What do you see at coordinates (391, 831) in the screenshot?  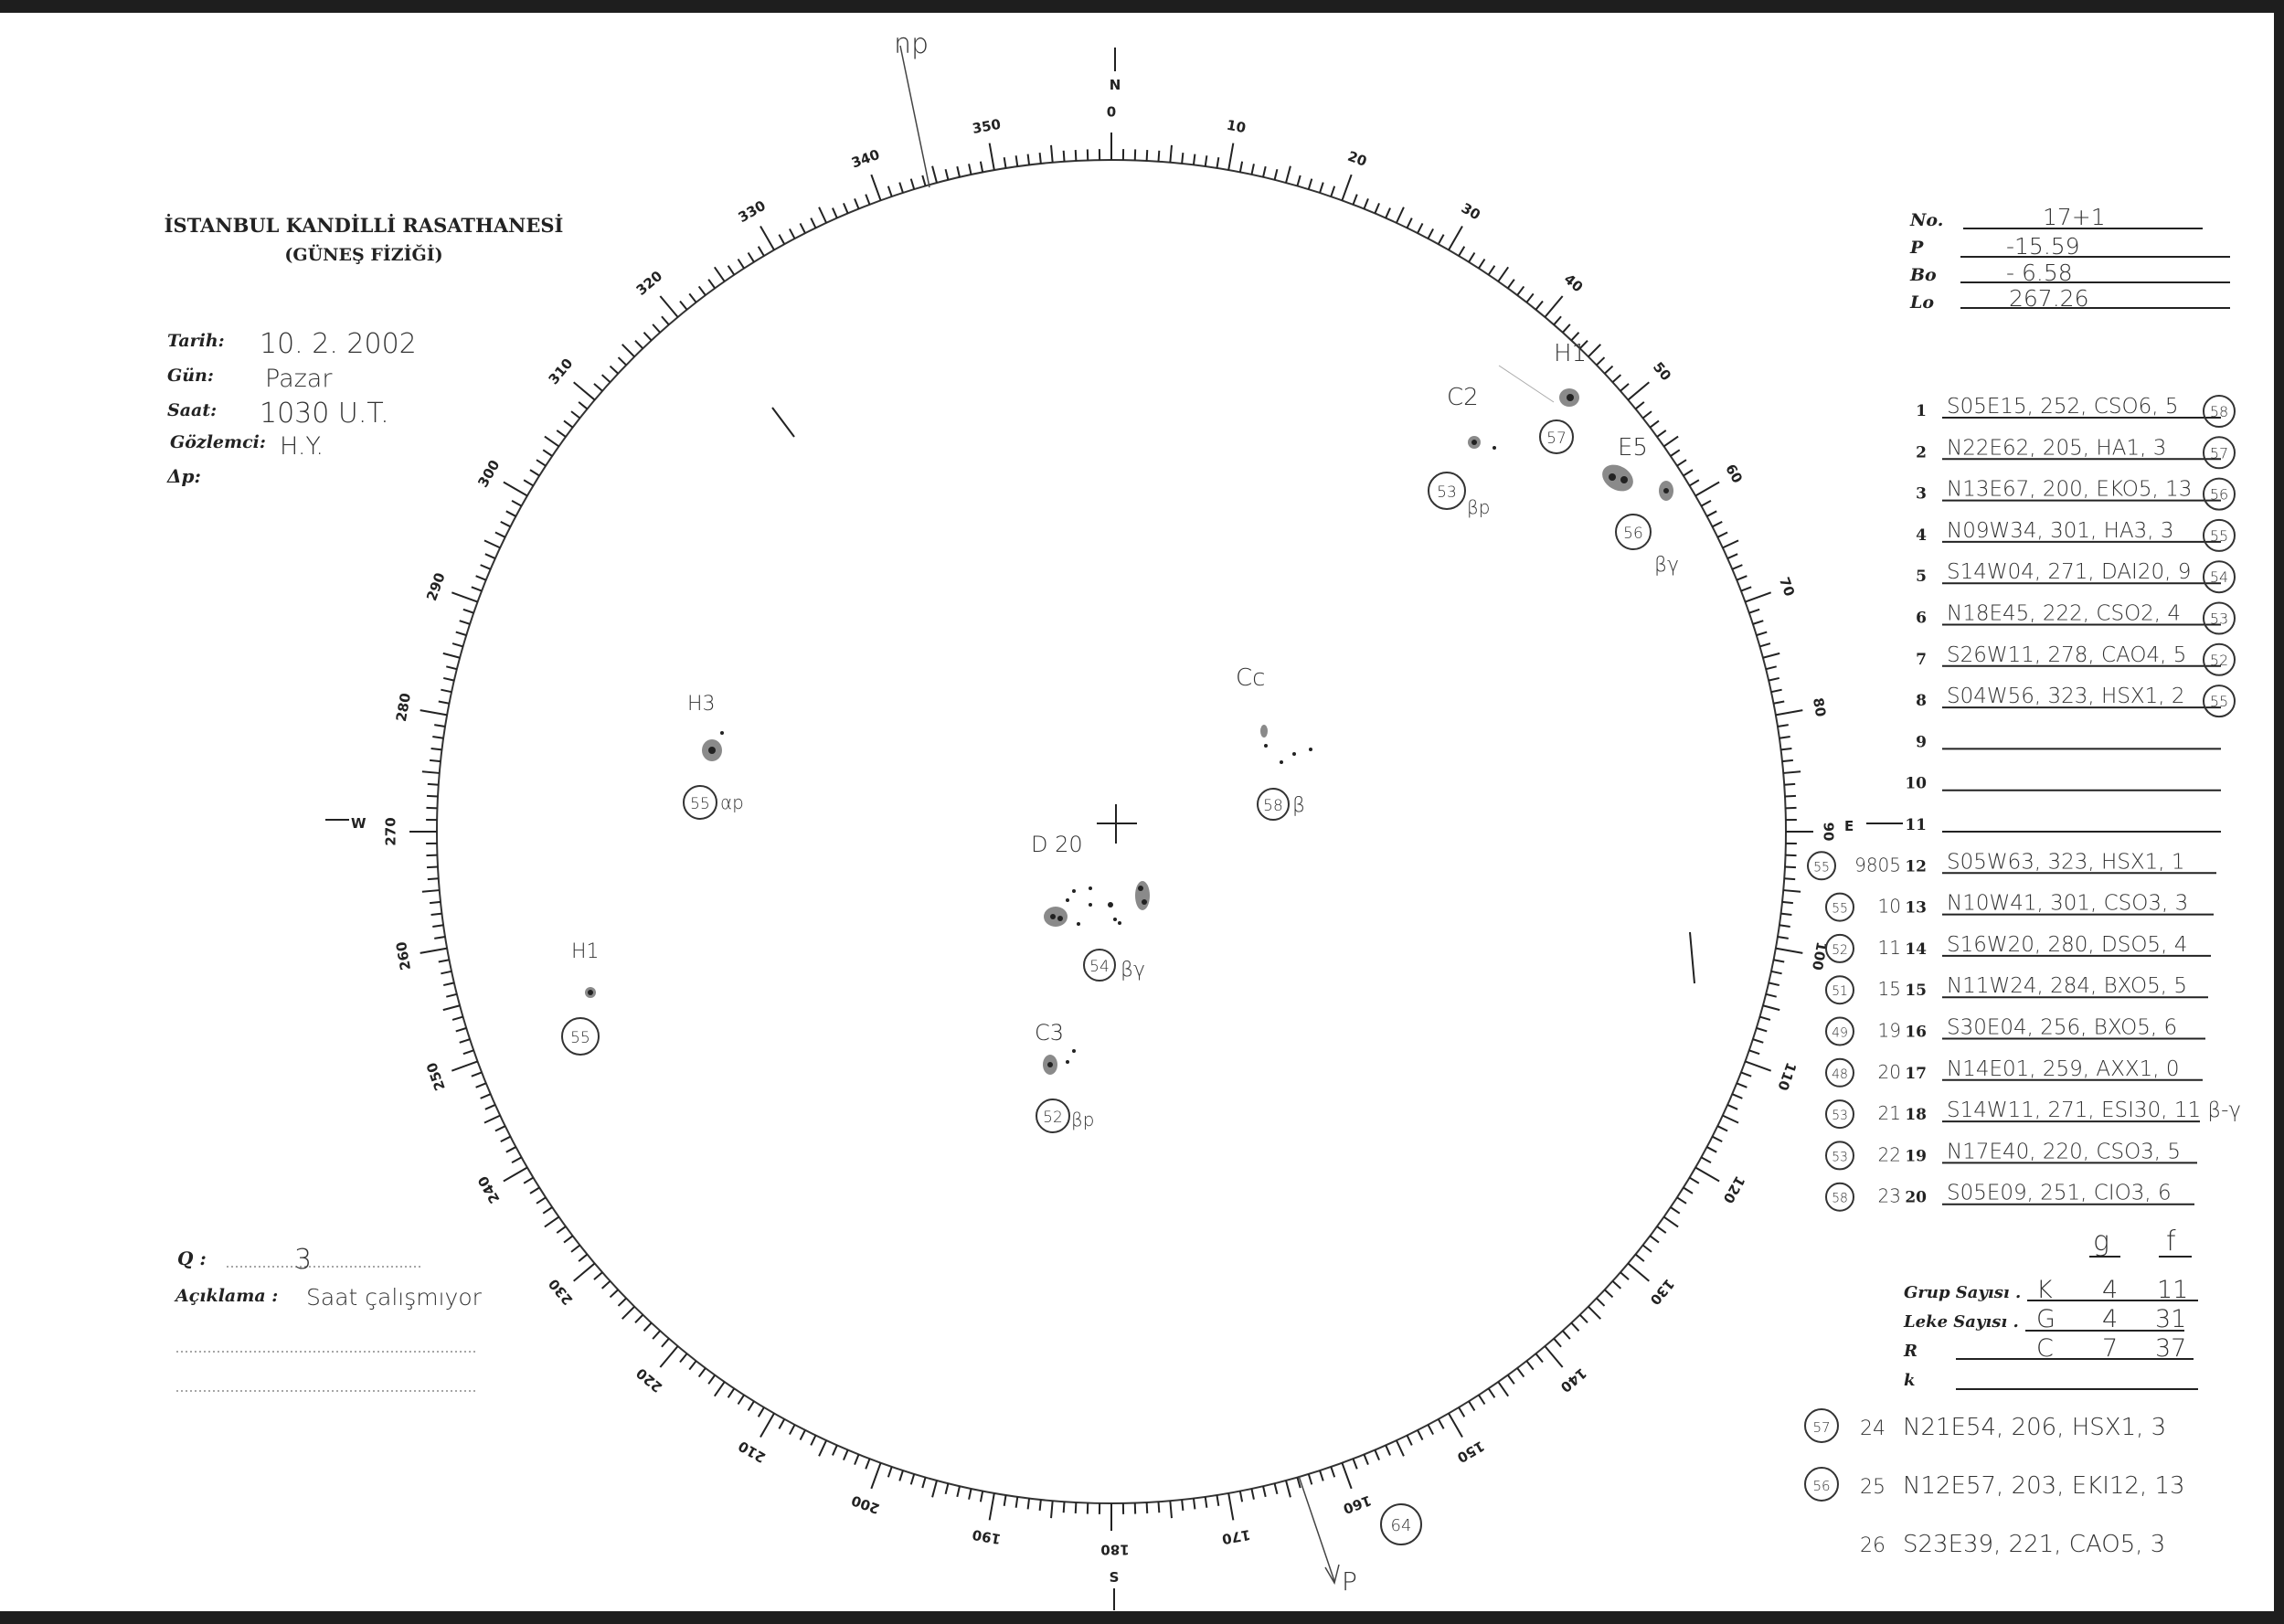 I see `dial-label: 270` at bounding box center [391, 831].